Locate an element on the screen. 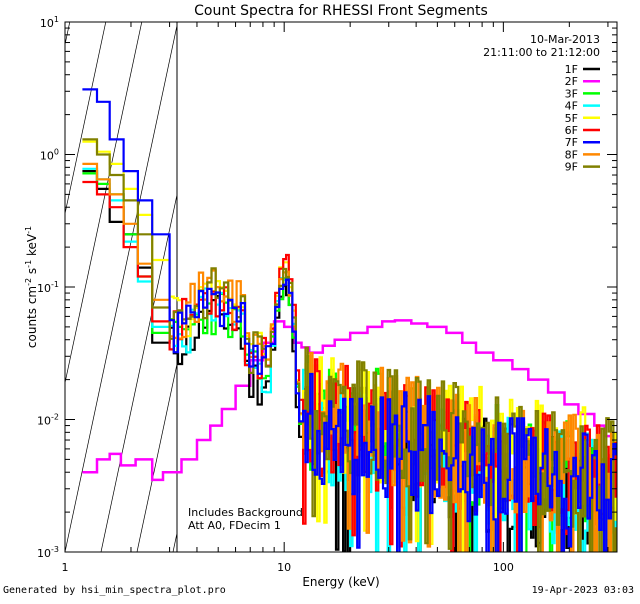 This screenshot has height=604, width=640. time-range-label: 21:11:00 to 21:12:00 is located at coordinates (541, 52).